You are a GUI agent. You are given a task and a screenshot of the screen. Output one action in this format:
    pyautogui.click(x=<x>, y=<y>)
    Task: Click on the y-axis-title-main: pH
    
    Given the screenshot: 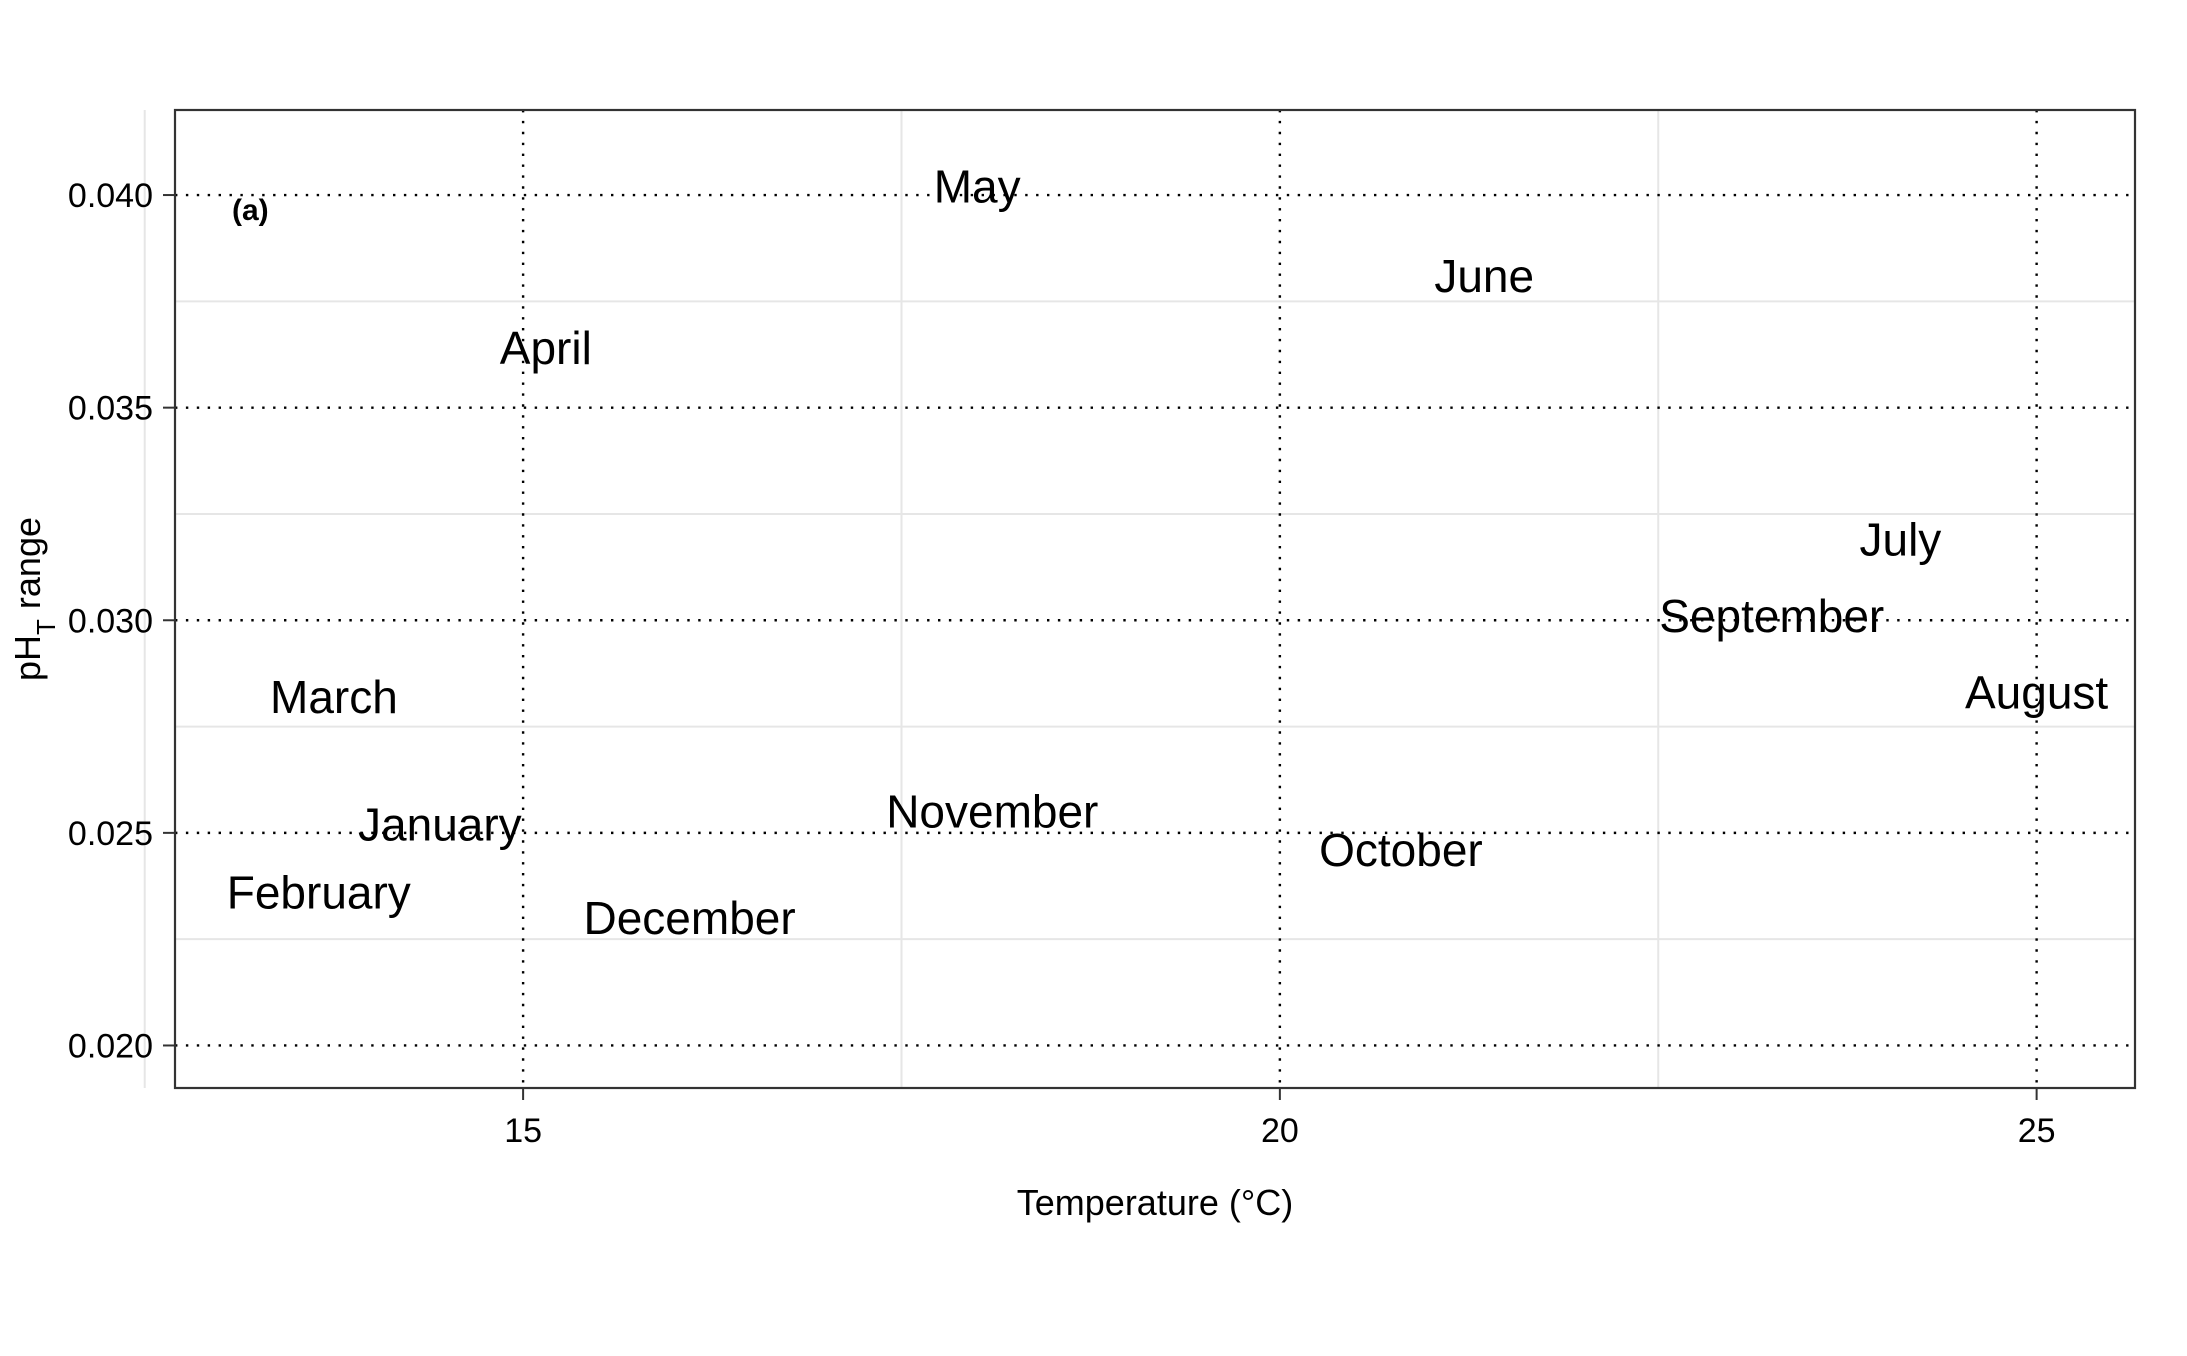 What is the action you would take?
    pyautogui.click(x=27, y=658)
    